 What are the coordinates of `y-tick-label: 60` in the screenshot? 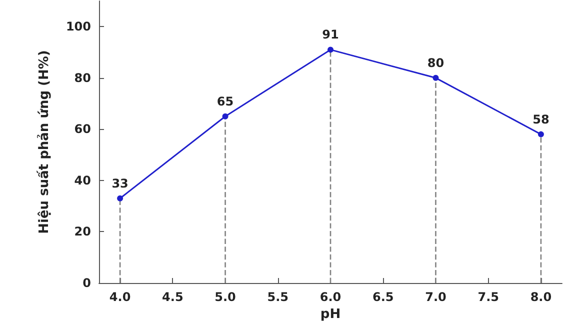 It's located at (82, 129).